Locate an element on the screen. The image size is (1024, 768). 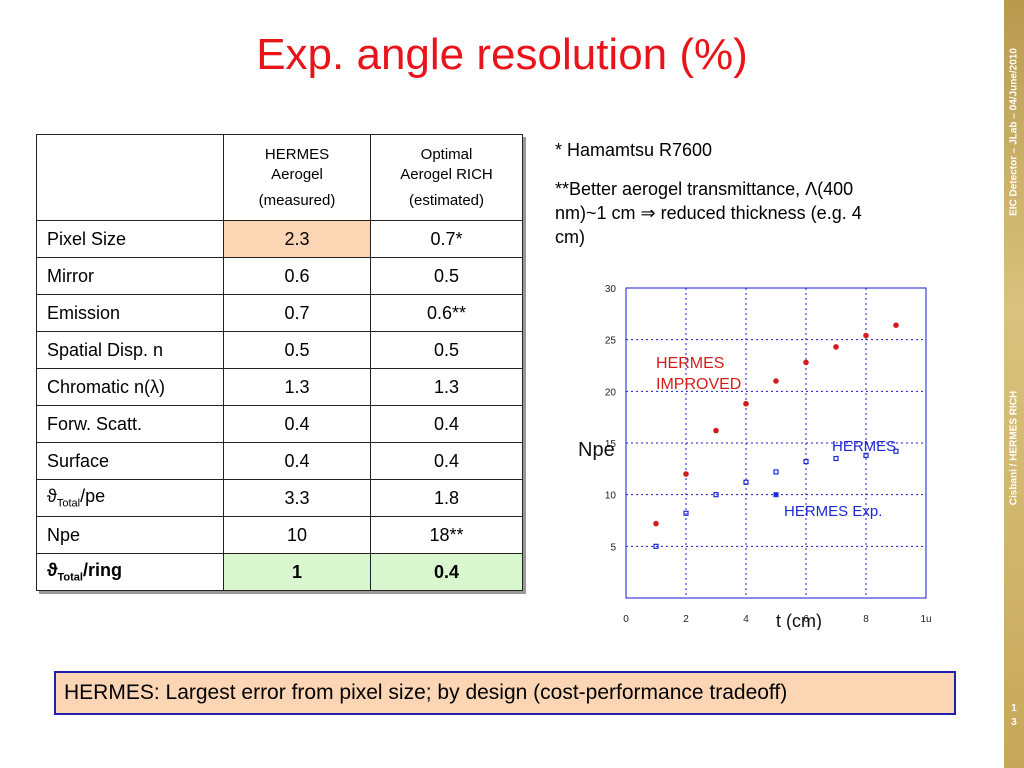
table-row: Surface 0.4 0.4 is located at coordinates (279, 461).